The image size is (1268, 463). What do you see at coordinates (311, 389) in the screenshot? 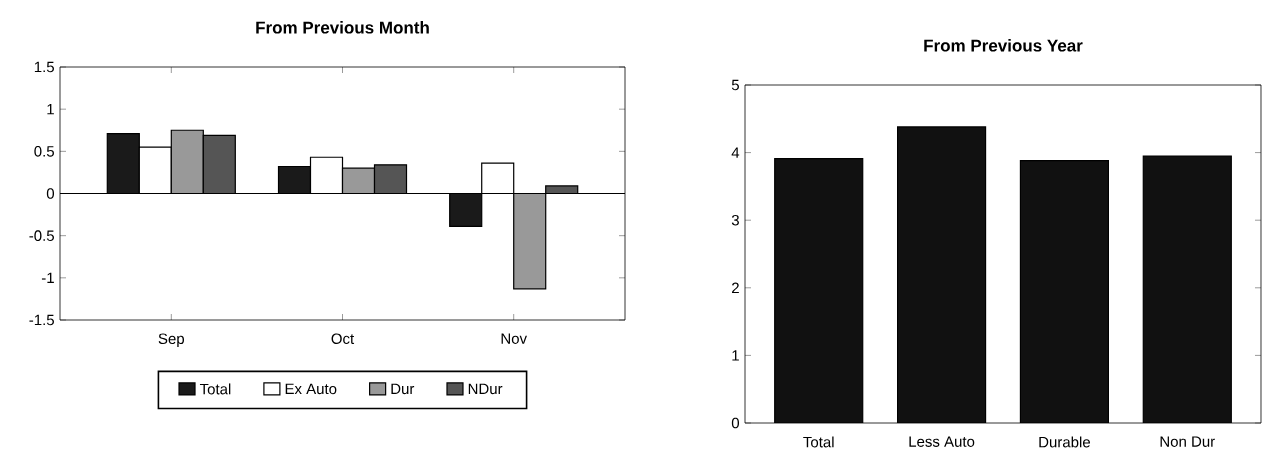
I see `legend-label: Ex Auto` at bounding box center [311, 389].